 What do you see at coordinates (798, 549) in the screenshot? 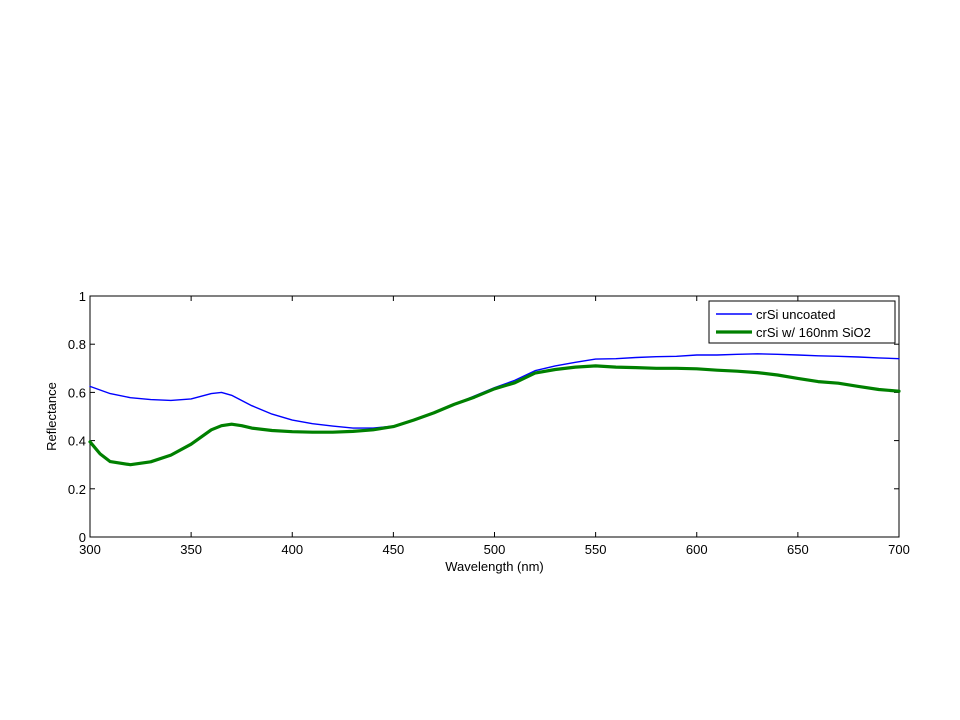
I see `x-tick-label: 650` at bounding box center [798, 549].